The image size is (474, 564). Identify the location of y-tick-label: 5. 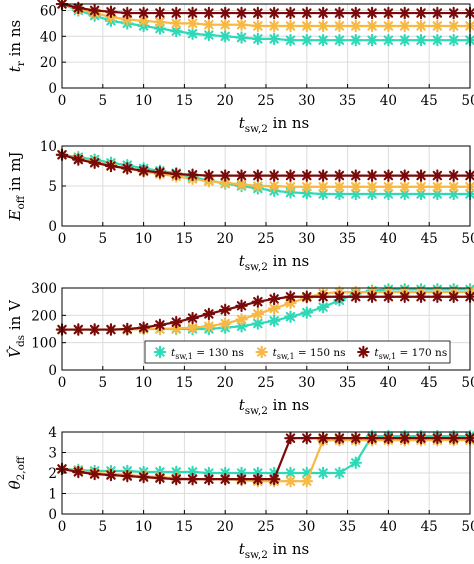
(52, 187).